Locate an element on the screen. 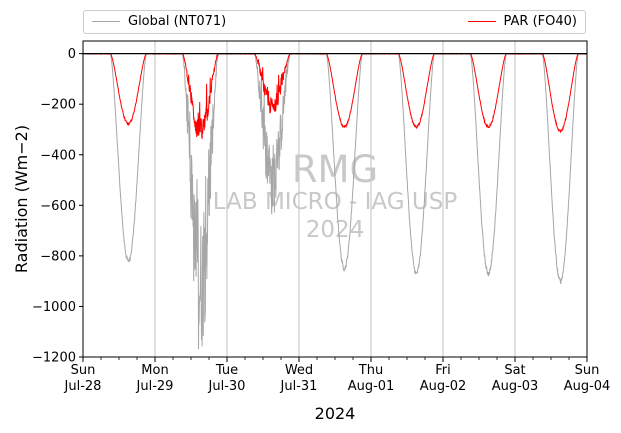 The width and height of the screenshot is (621, 433). y-tick-label: −400 is located at coordinates (58, 155).